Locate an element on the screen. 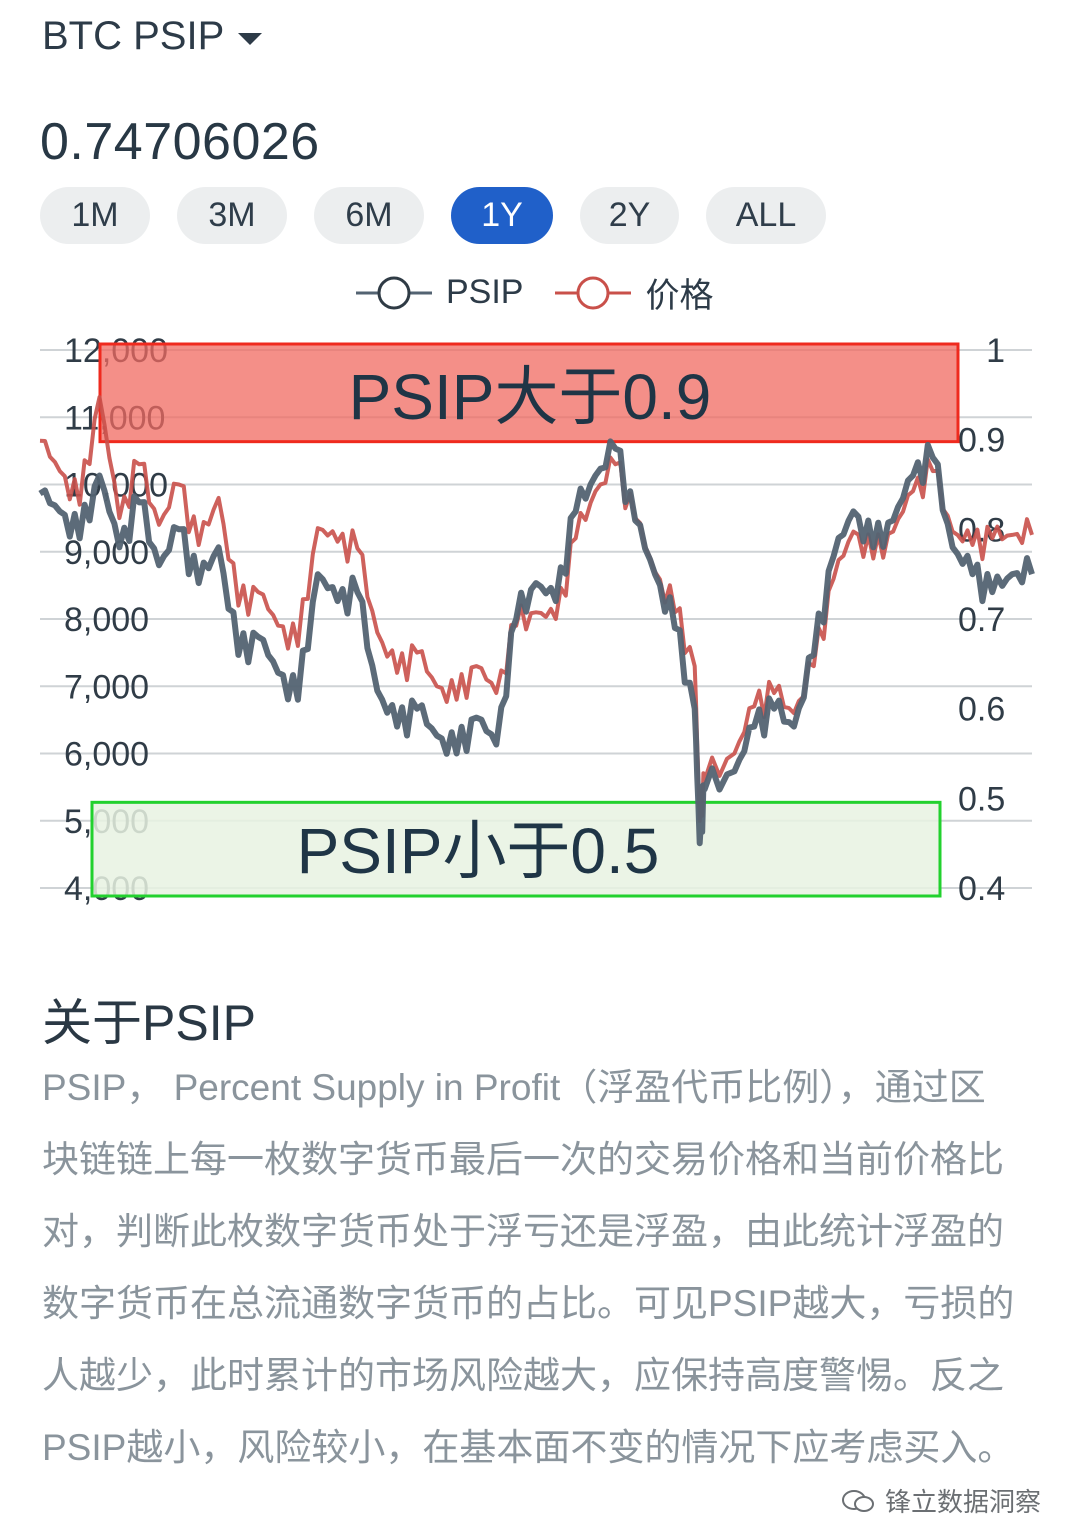 The width and height of the screenshot is (1077, 1521). about-title: 关于PSIP is located at coordinates (149, 1023).